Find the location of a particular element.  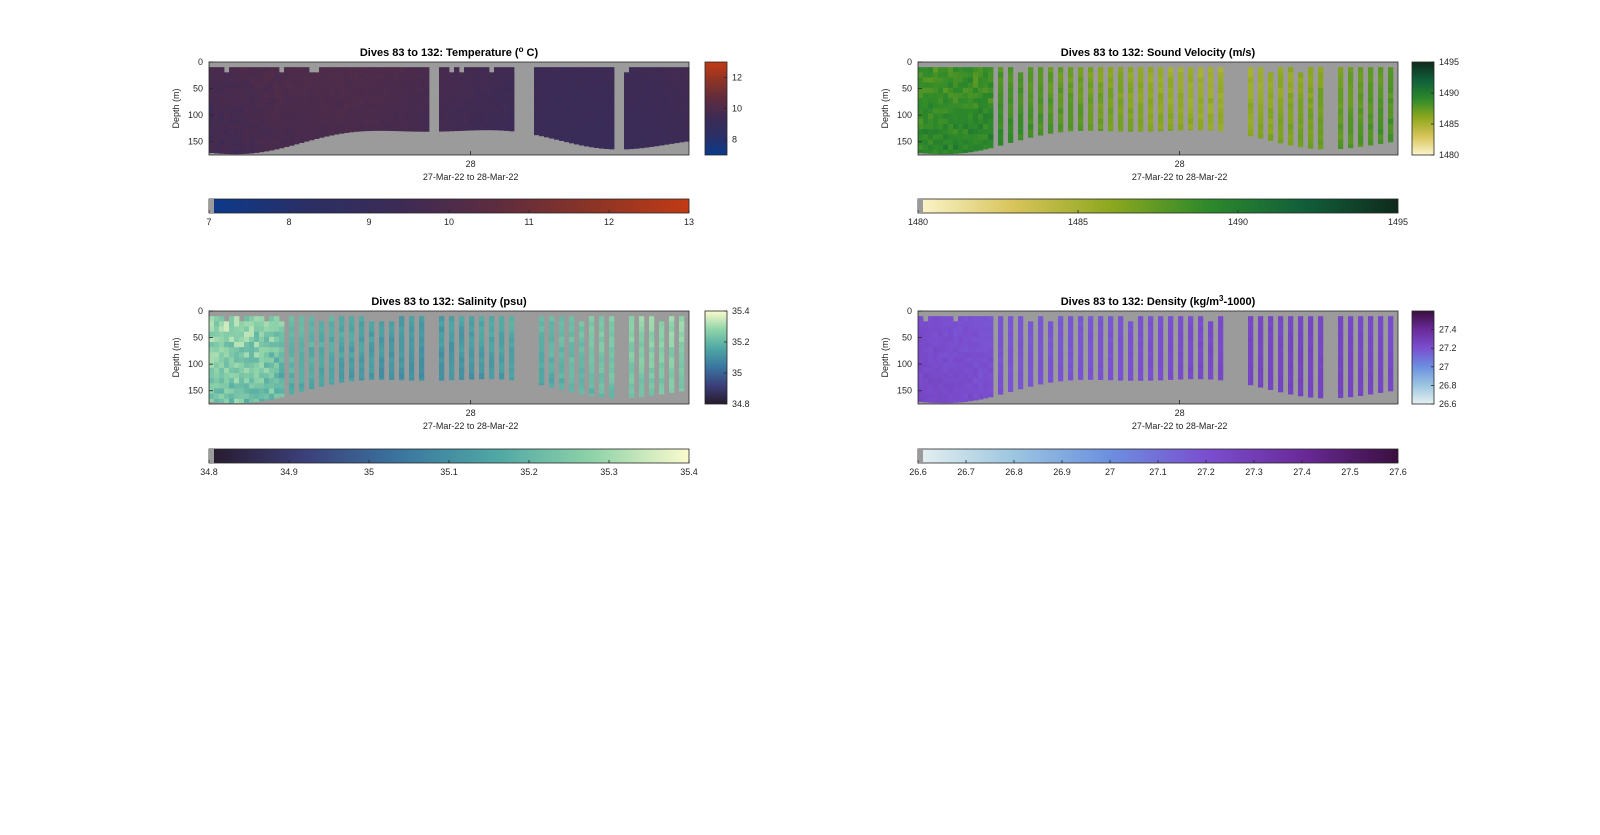

side-colorbar-label: 27 is located at coordinates (1444, 367).